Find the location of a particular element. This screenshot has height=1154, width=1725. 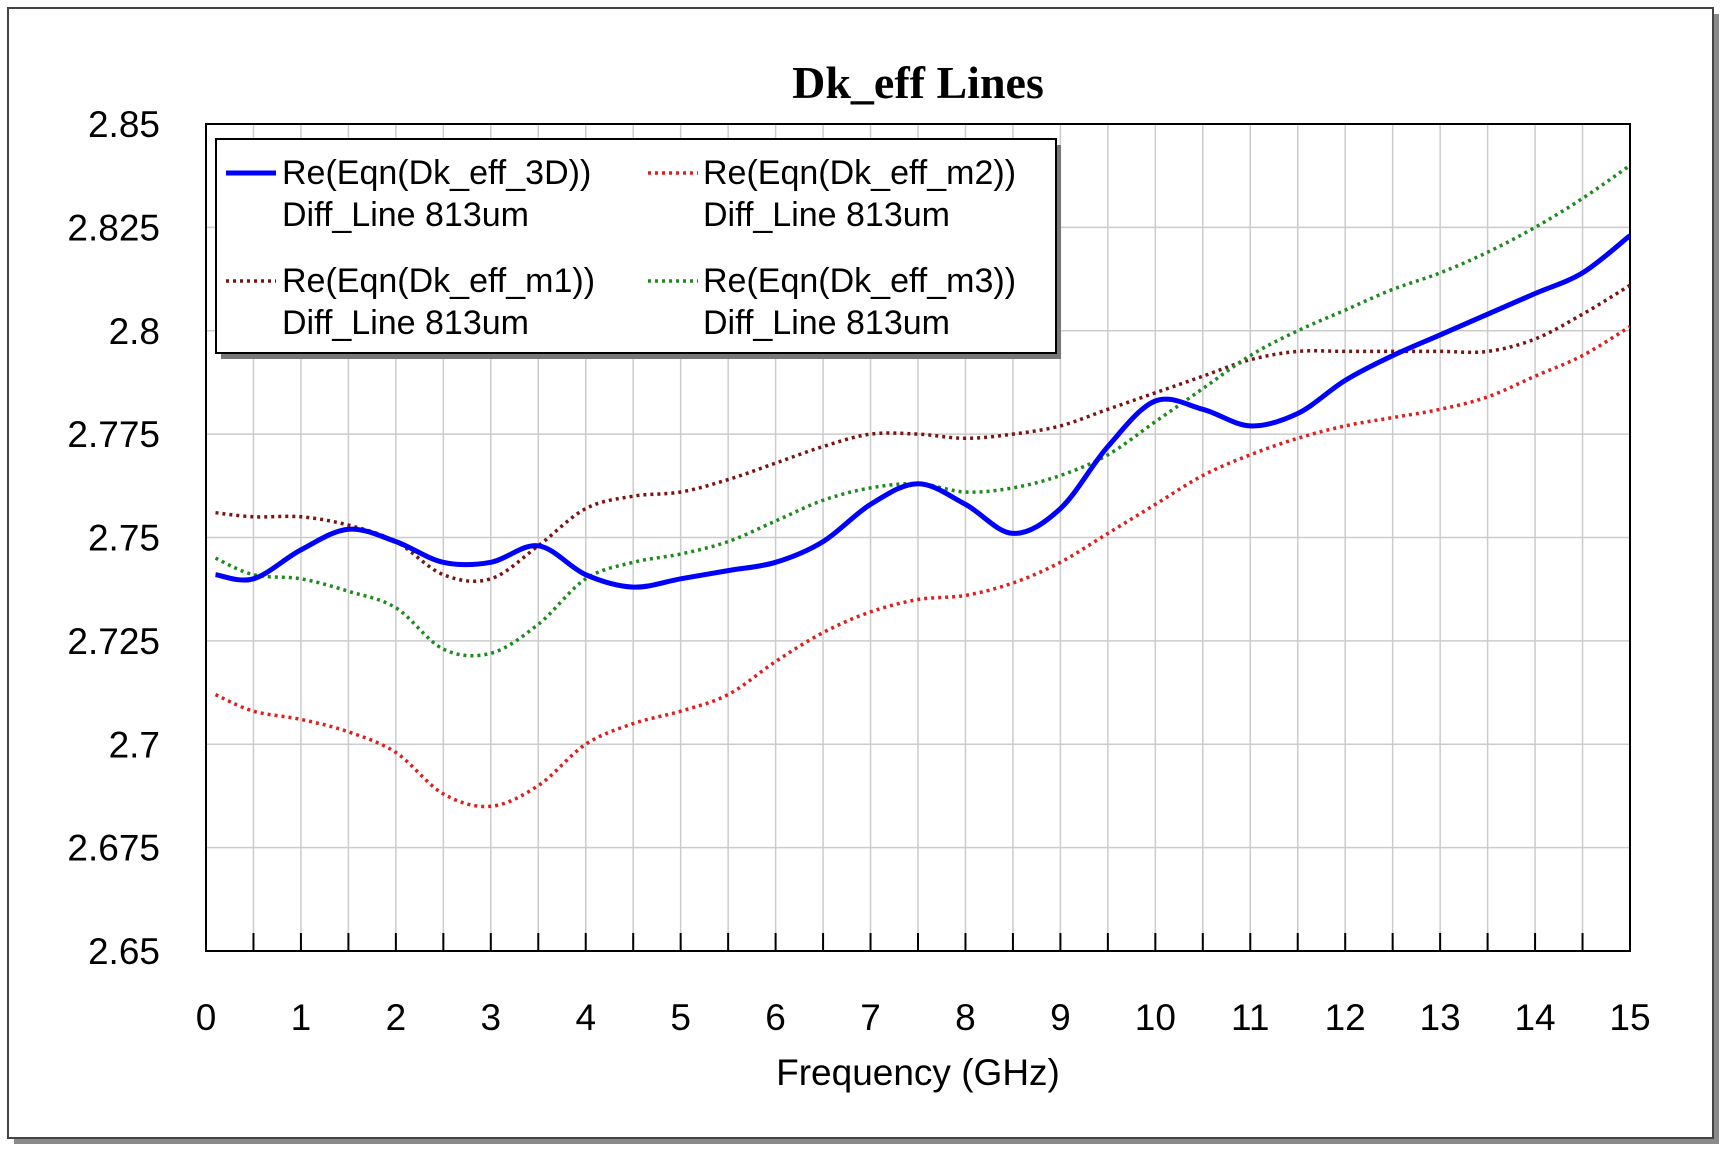

x-tick-label: 2 is located at coordinates (396, 1017).